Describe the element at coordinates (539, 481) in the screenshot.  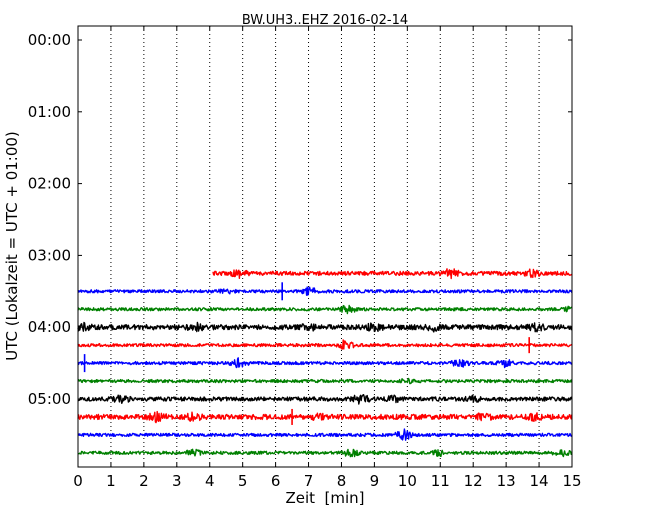
I see `x-tick-label: 14` at that location.